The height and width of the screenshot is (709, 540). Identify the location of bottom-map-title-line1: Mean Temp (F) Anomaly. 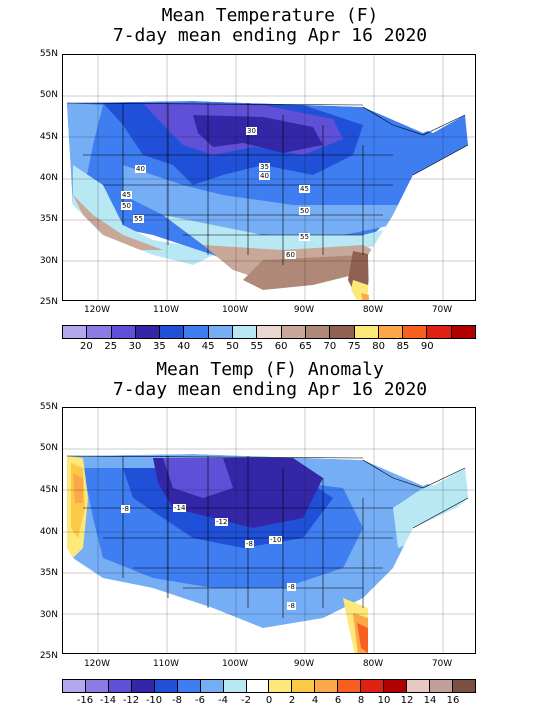
(270, 369).